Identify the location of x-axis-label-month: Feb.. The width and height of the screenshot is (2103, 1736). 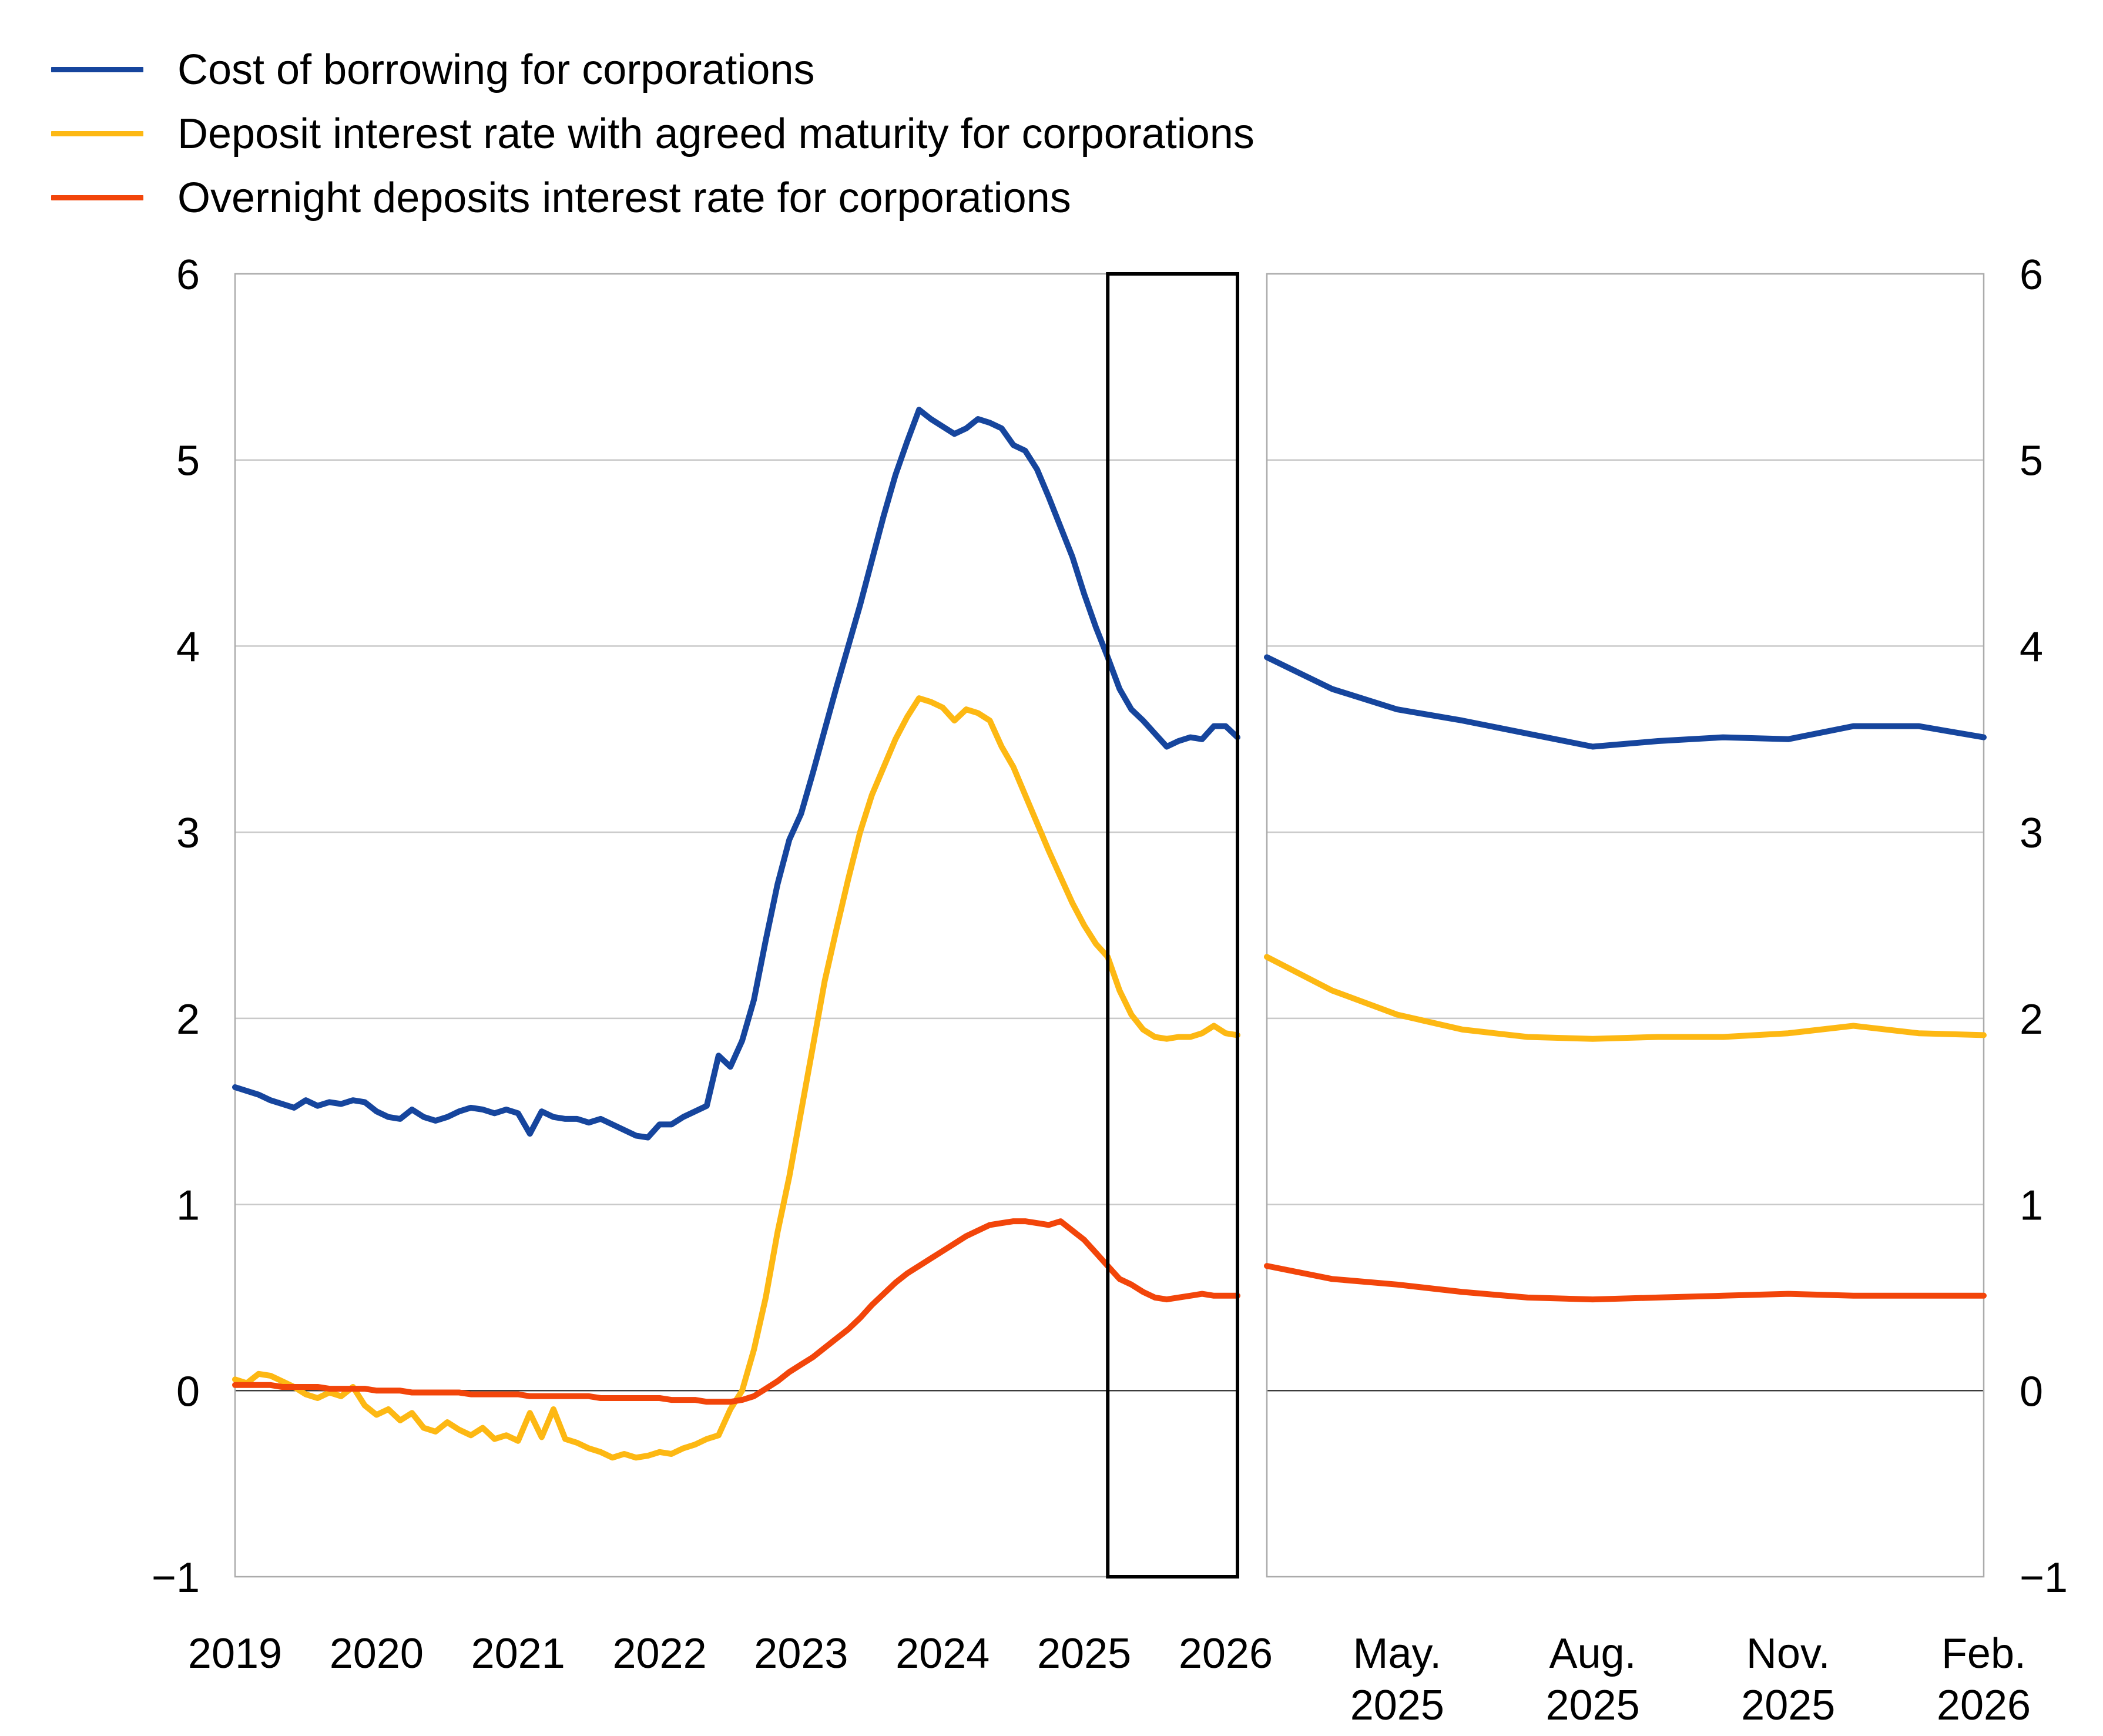
(1983, 1653).